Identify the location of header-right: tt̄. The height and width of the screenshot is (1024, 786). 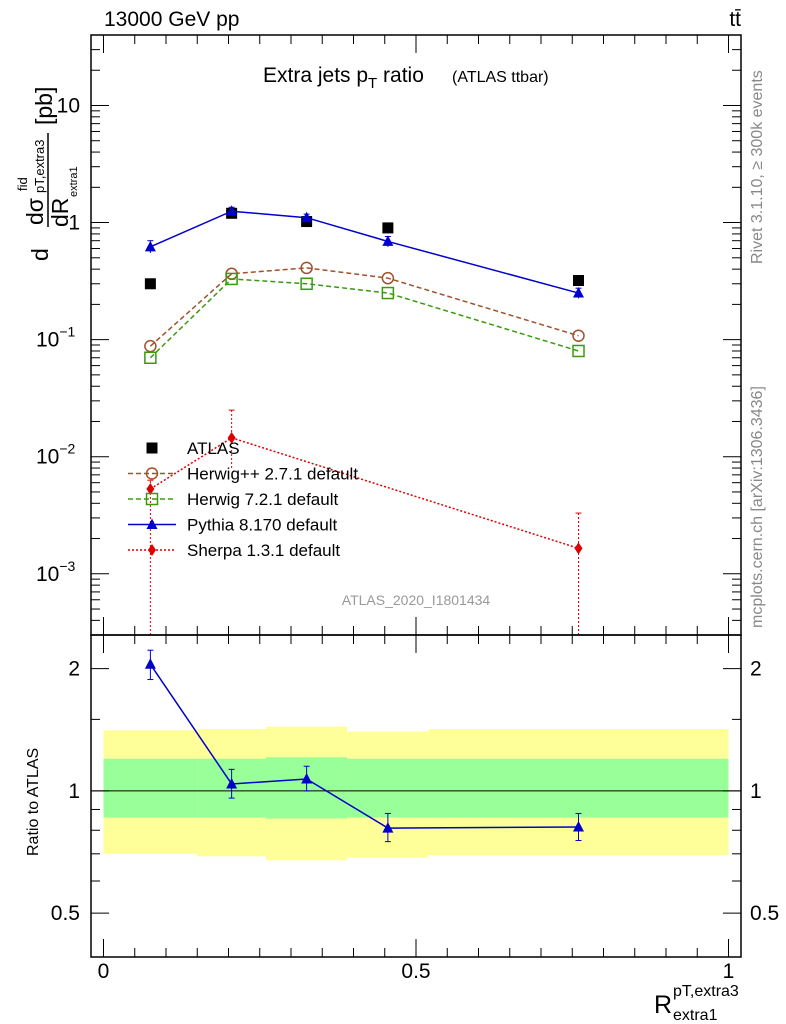
(735, 19).